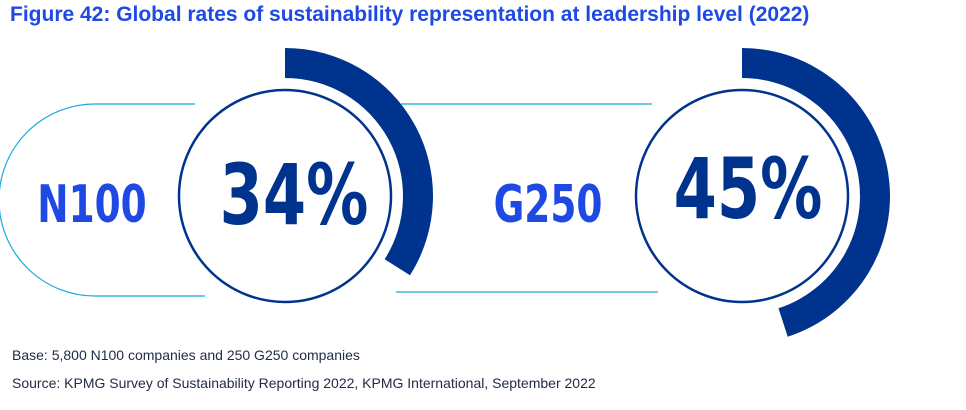 This screenshot has height=410, width=966. I want to click on g250-value-arc, so click(816, 192).